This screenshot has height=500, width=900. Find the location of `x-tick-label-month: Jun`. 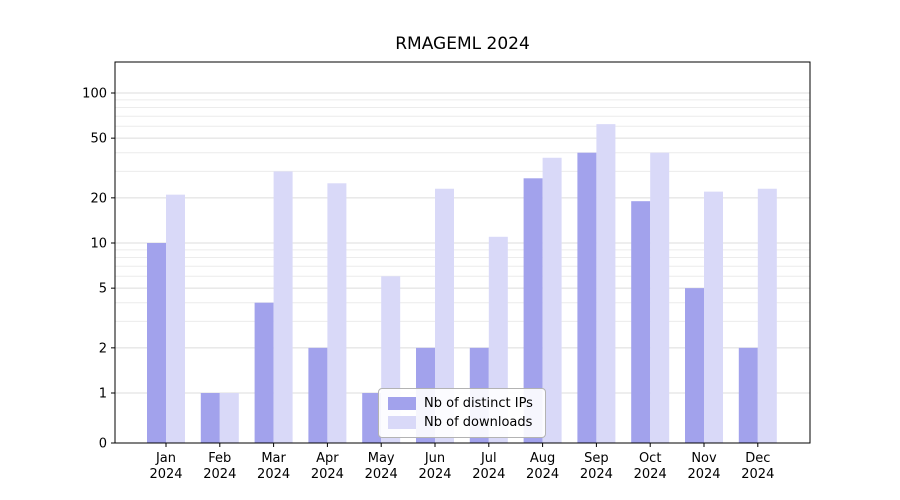

x-tick-label-month: Jun is located at coordinates (434, 458).